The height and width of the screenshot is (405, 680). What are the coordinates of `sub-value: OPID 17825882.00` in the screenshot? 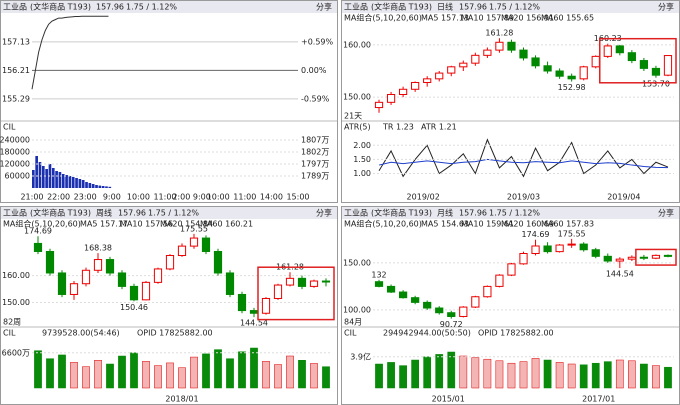 It's located at (175, 333).